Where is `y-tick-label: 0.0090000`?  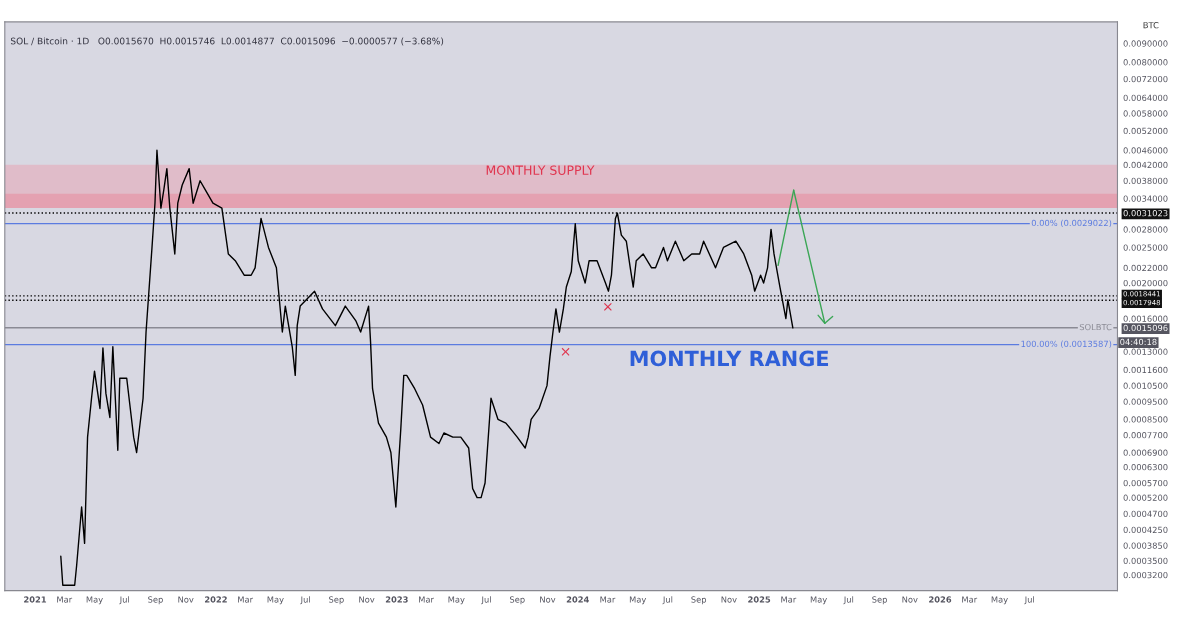
y-tick-label: 0.0090000 is located at coordinates (1145, 43).